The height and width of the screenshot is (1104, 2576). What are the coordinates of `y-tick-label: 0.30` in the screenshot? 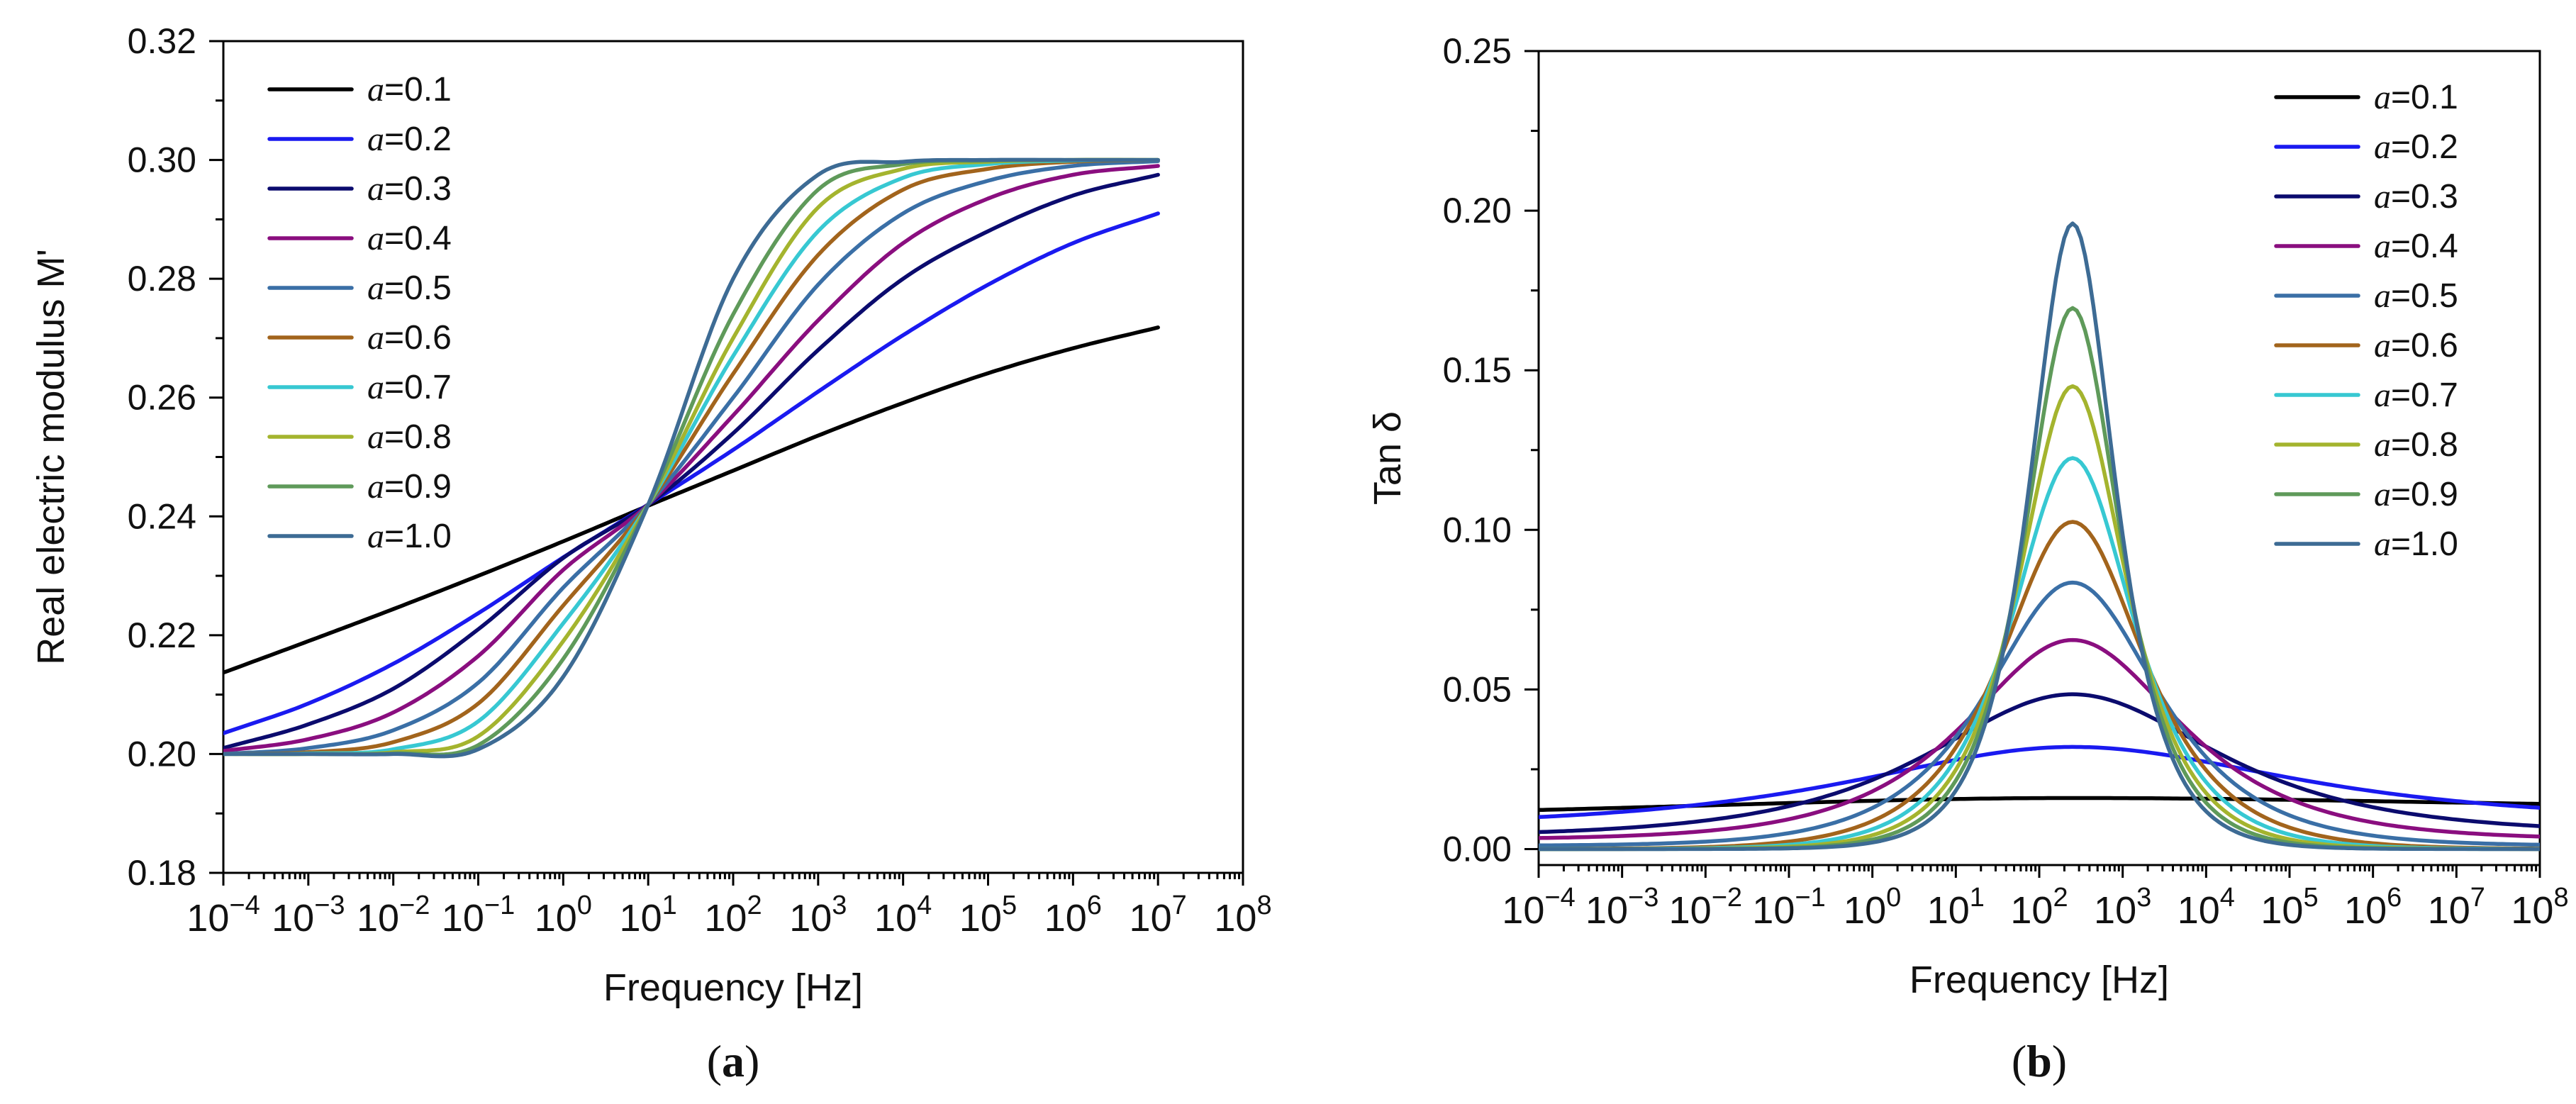 It's located at (162, 160).